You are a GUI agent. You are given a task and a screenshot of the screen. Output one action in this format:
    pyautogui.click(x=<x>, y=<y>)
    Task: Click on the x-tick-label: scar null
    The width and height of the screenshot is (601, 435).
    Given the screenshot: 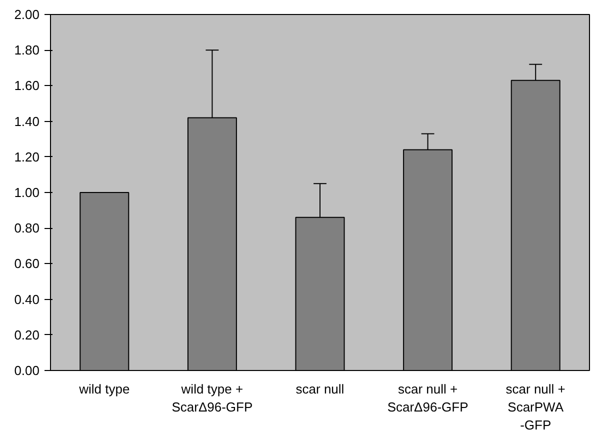 What is the action you would take?
    pyautogui.click(x=320, y=389)
    